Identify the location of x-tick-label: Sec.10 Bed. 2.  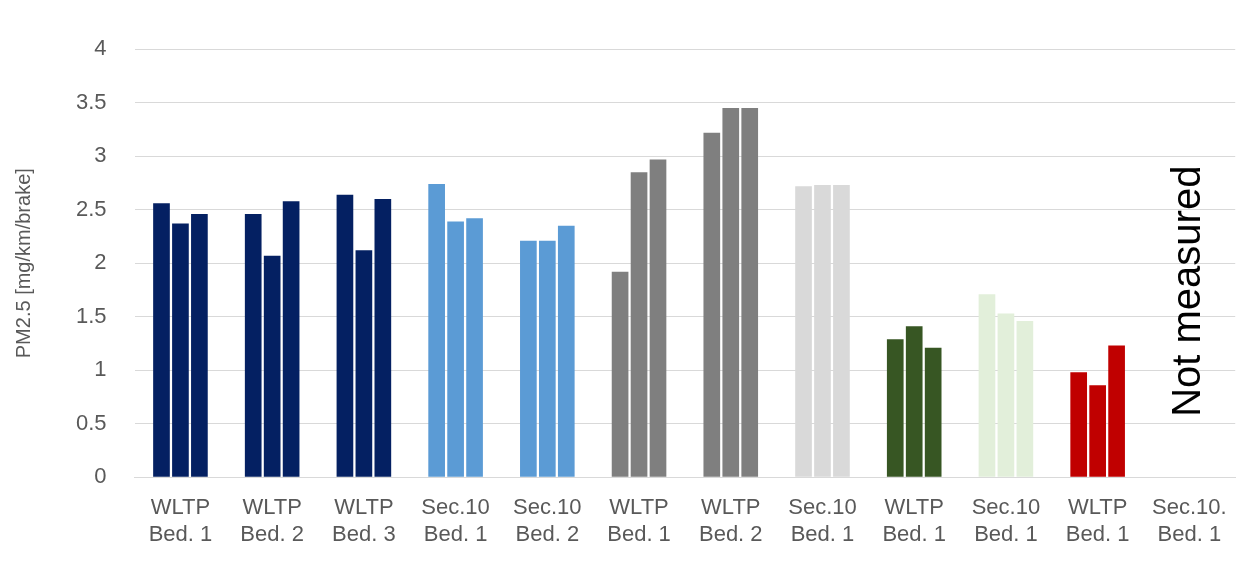
(547, 520).